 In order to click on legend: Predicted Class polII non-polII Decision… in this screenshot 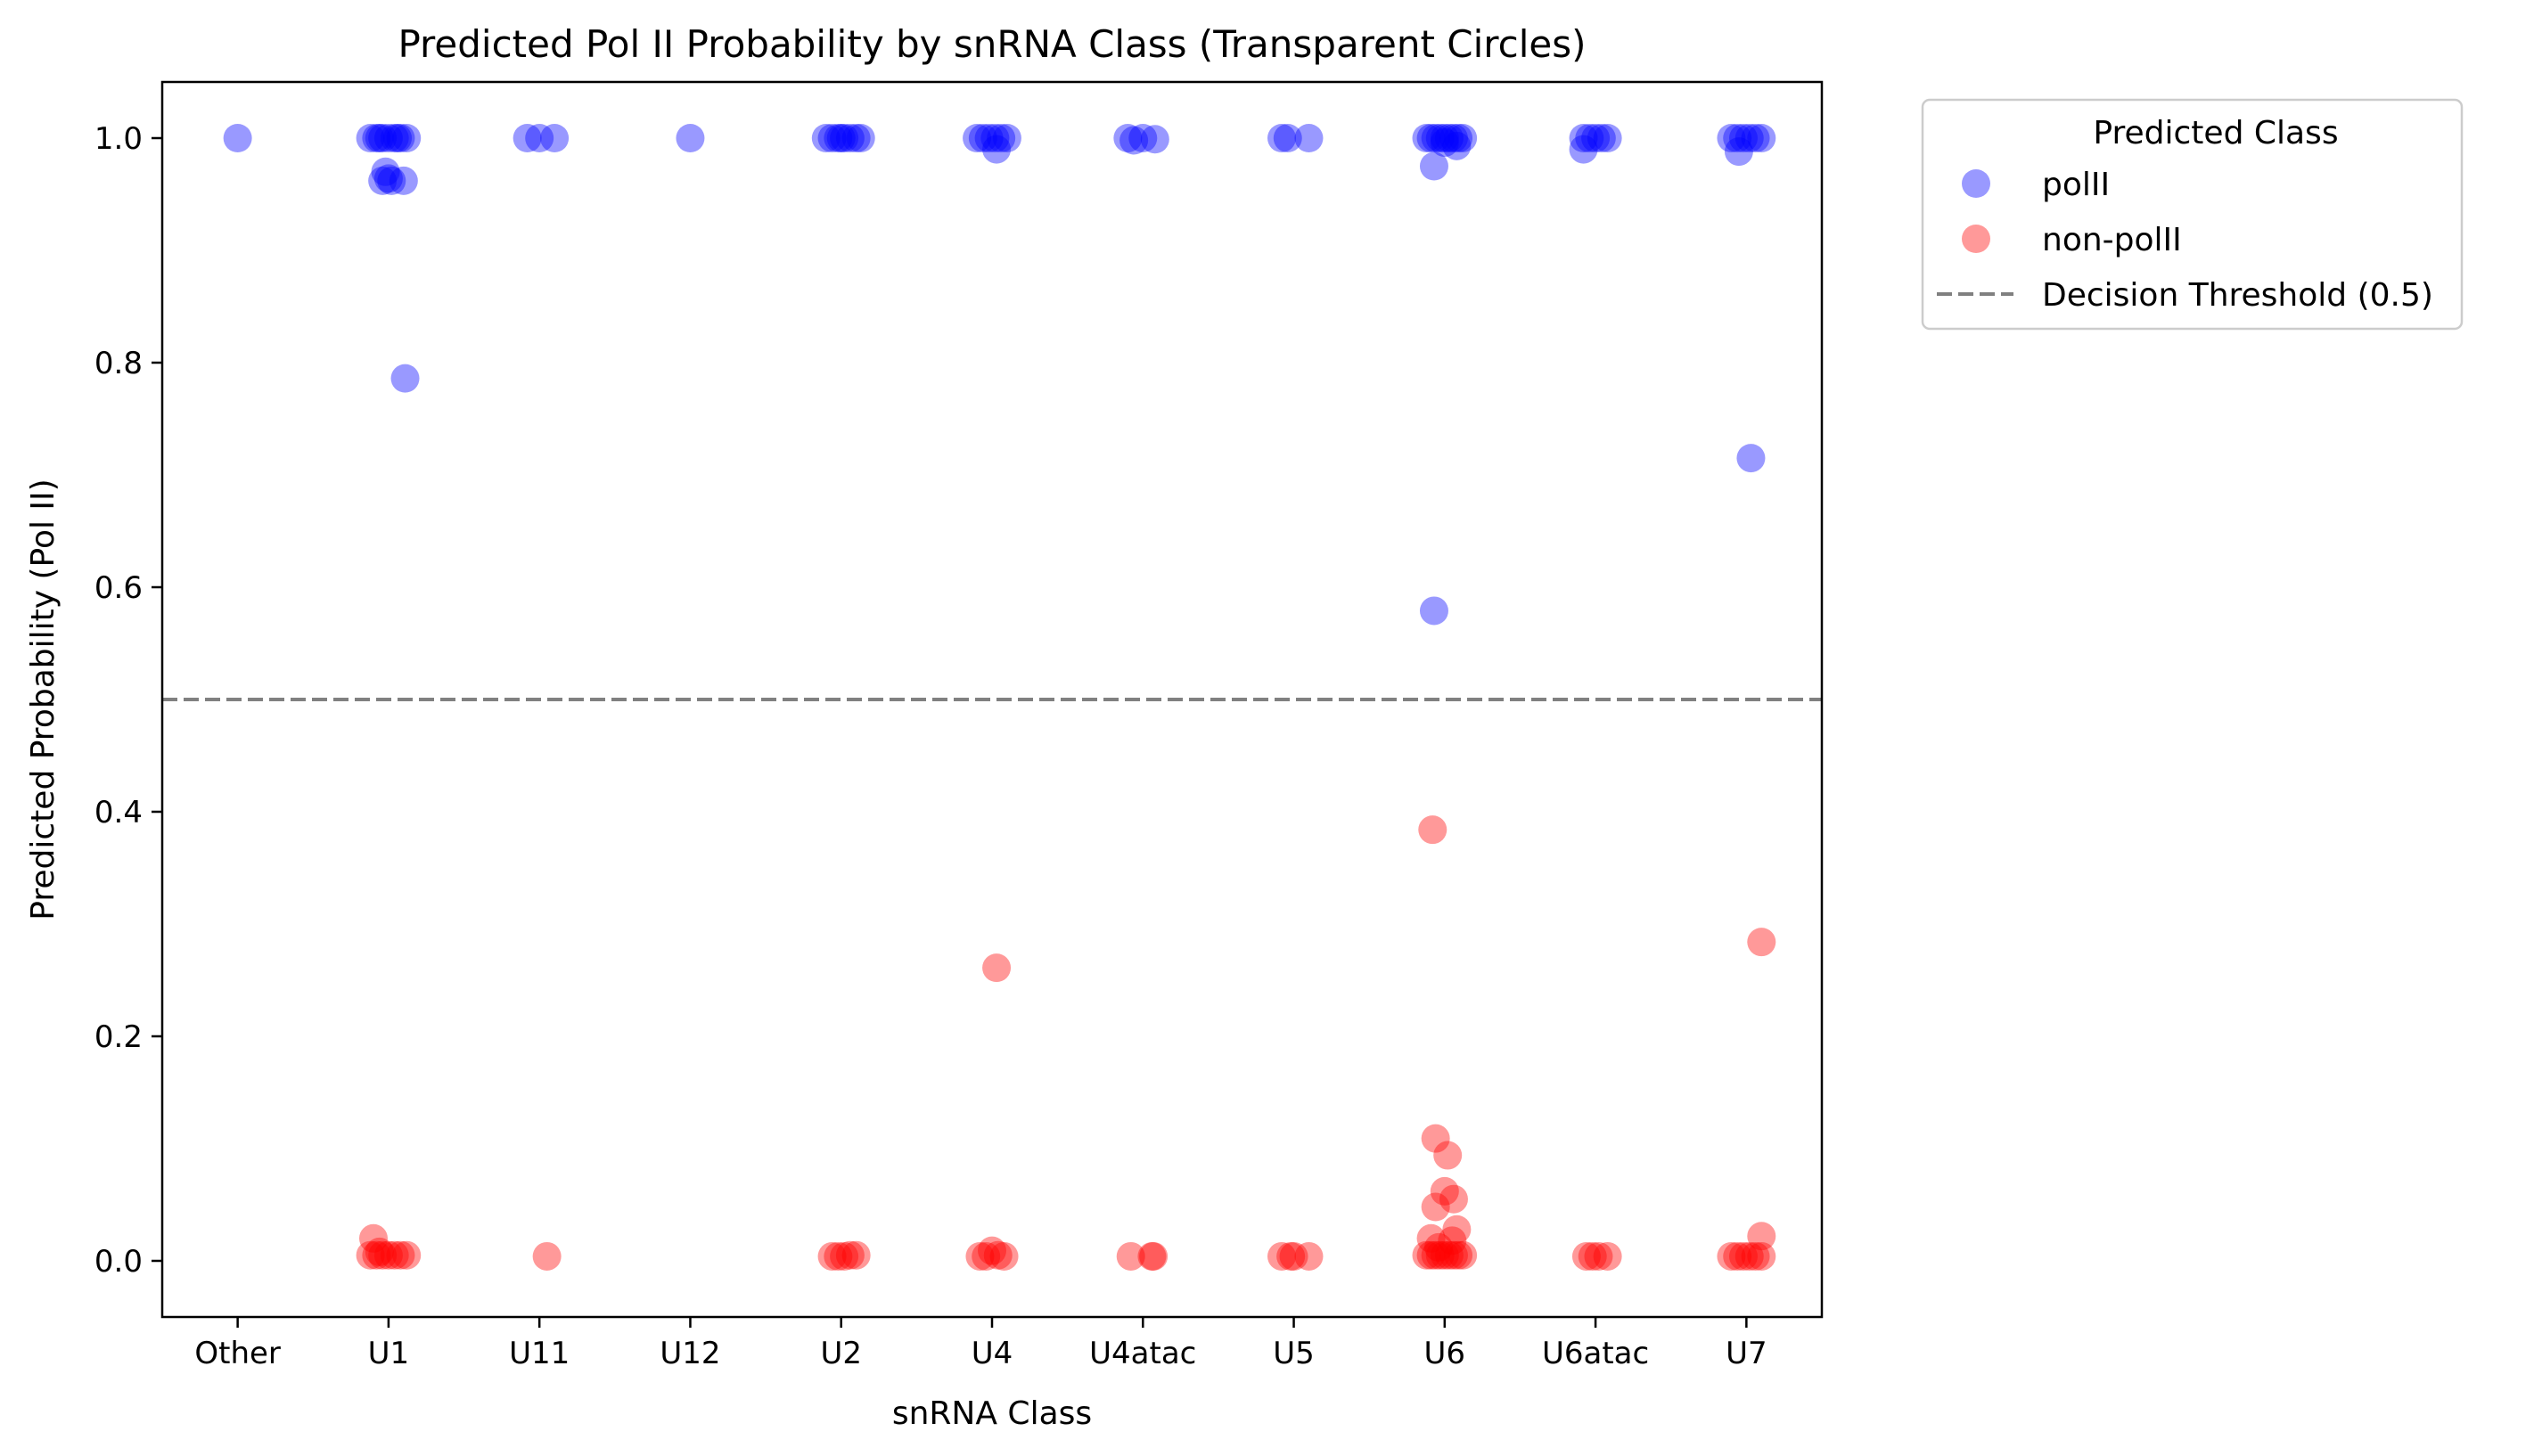, I will do `click(2192, 214)`.